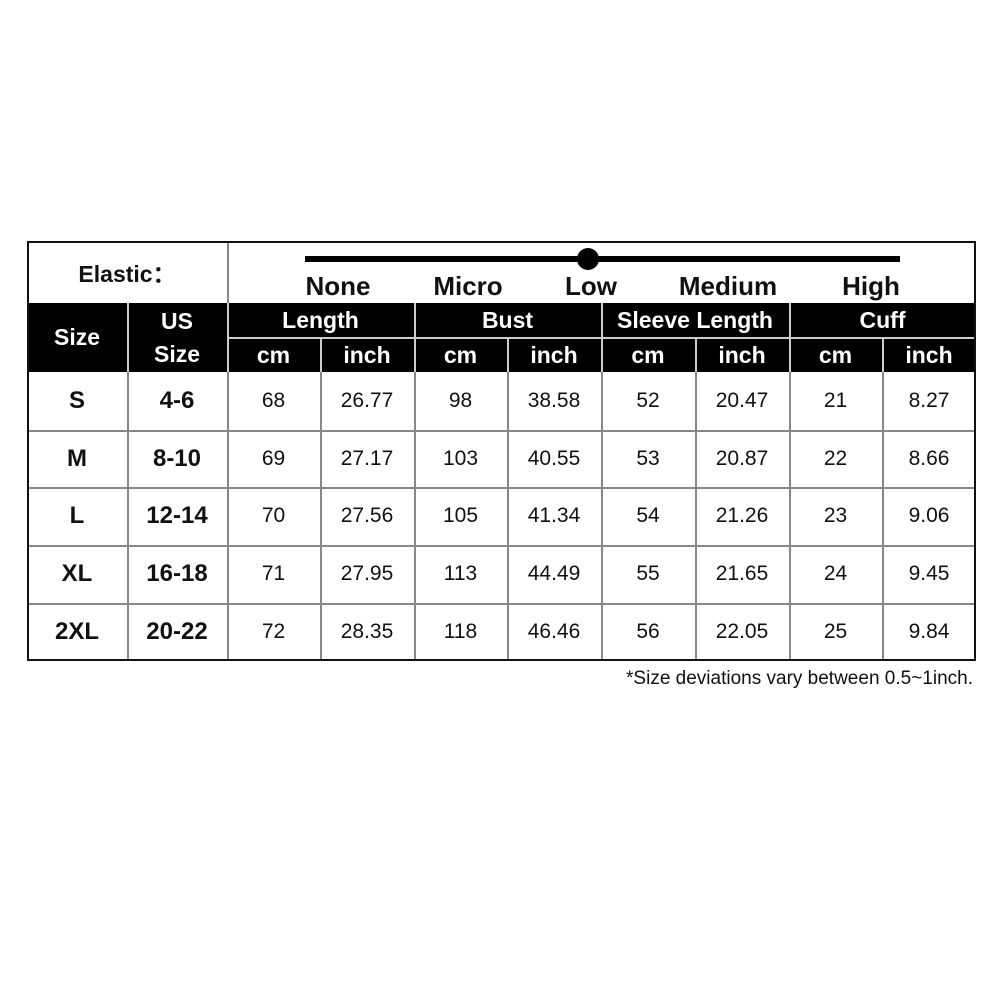 The height and width of the screenshot is (1001, 1001). Describe the element at coordinates (460, 400) in the screenshot. I see `measurement-cell: 98` at that location.